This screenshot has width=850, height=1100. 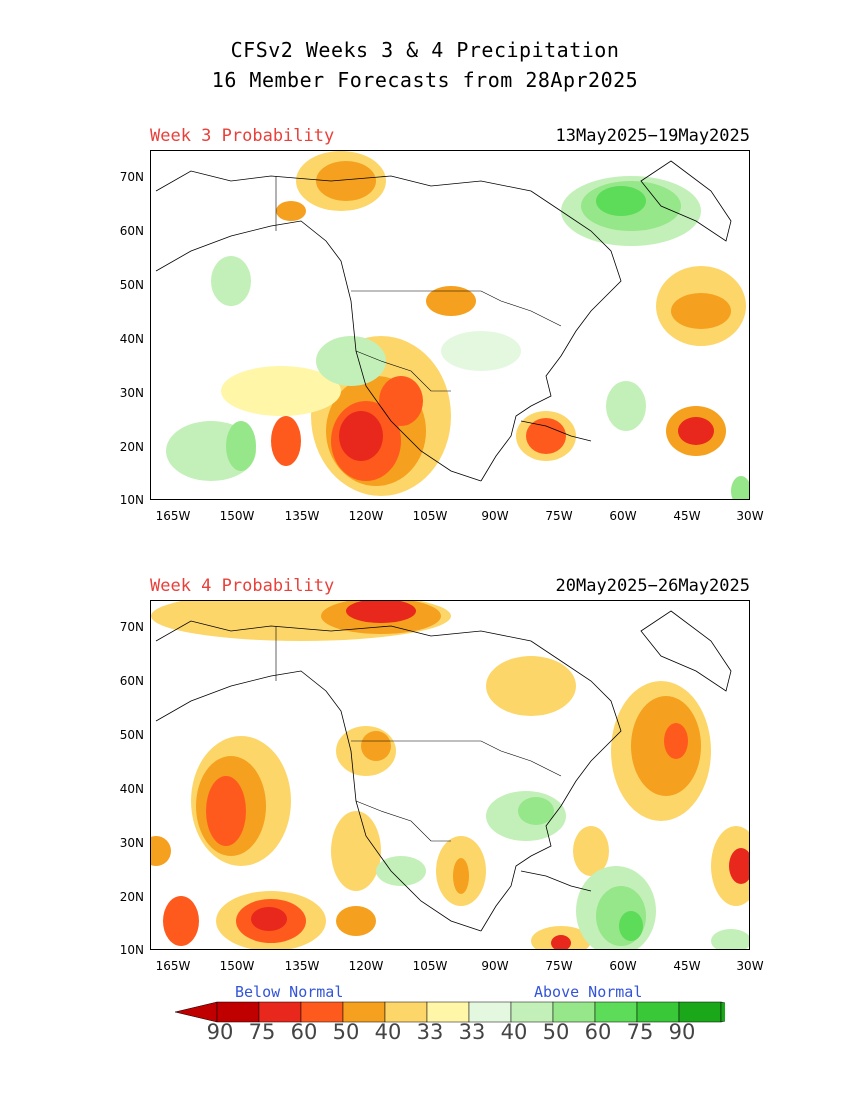 What do you see at coordinates (418, 734) in the screenshot?
I see `panel-2-borders` at bounding box center [418, 734].